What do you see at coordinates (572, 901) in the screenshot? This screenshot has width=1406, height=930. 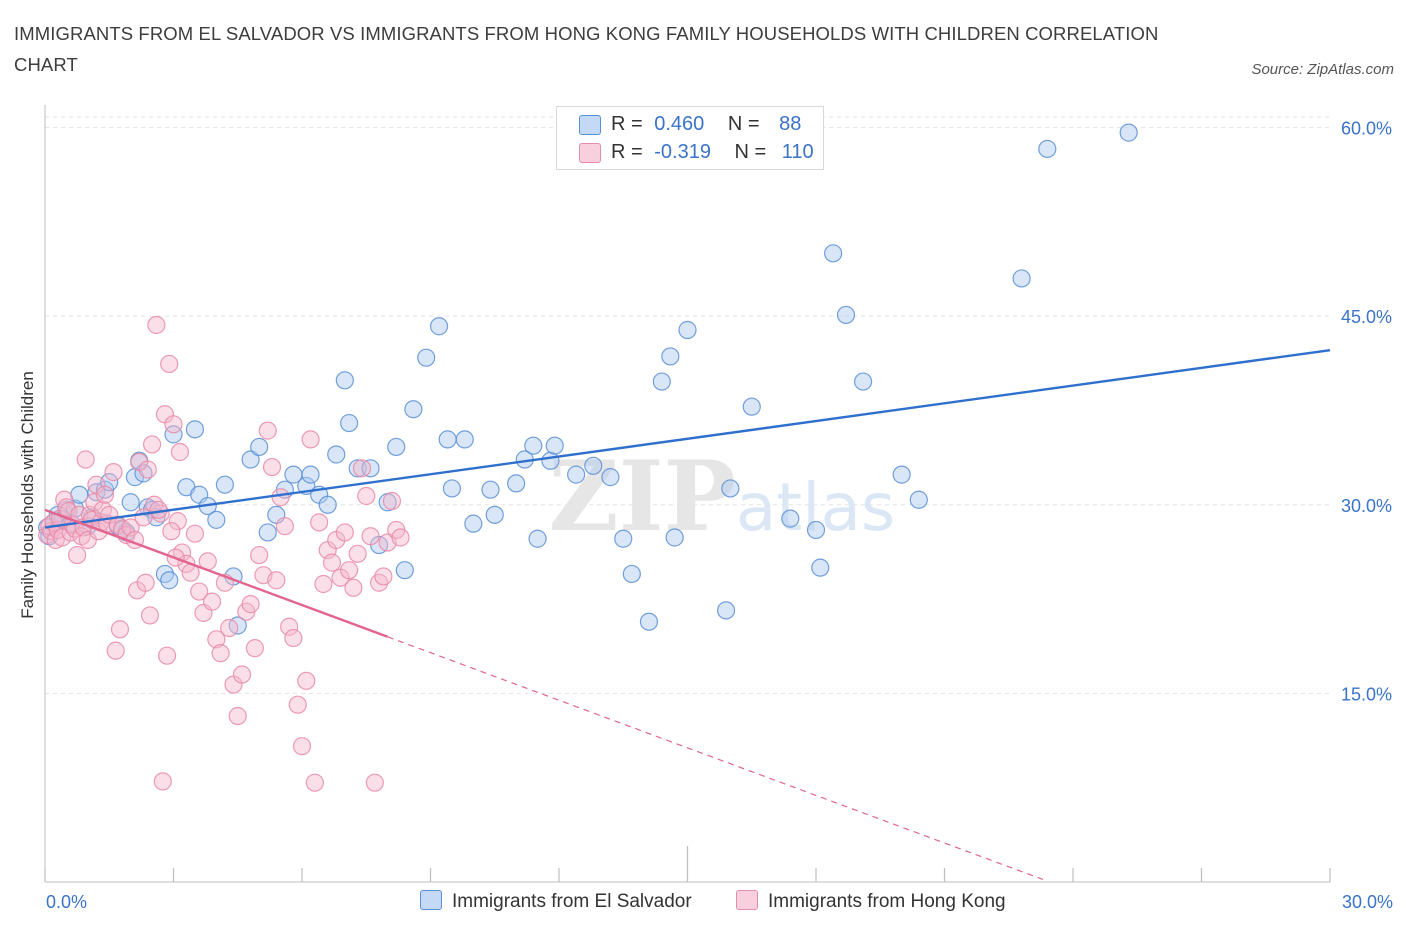 I see `bottom-legend-label: Immigrants from El Salvador` at bounding box center [572, 901].